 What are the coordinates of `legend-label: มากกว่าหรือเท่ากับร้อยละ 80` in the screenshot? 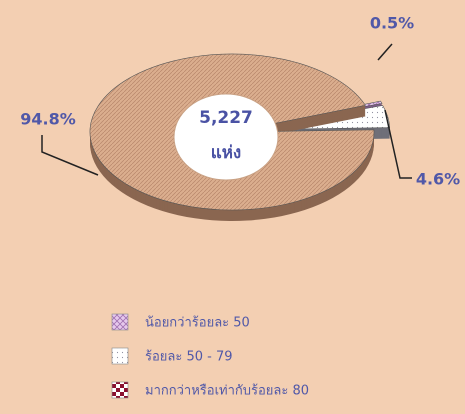 It's located at (227, 391).